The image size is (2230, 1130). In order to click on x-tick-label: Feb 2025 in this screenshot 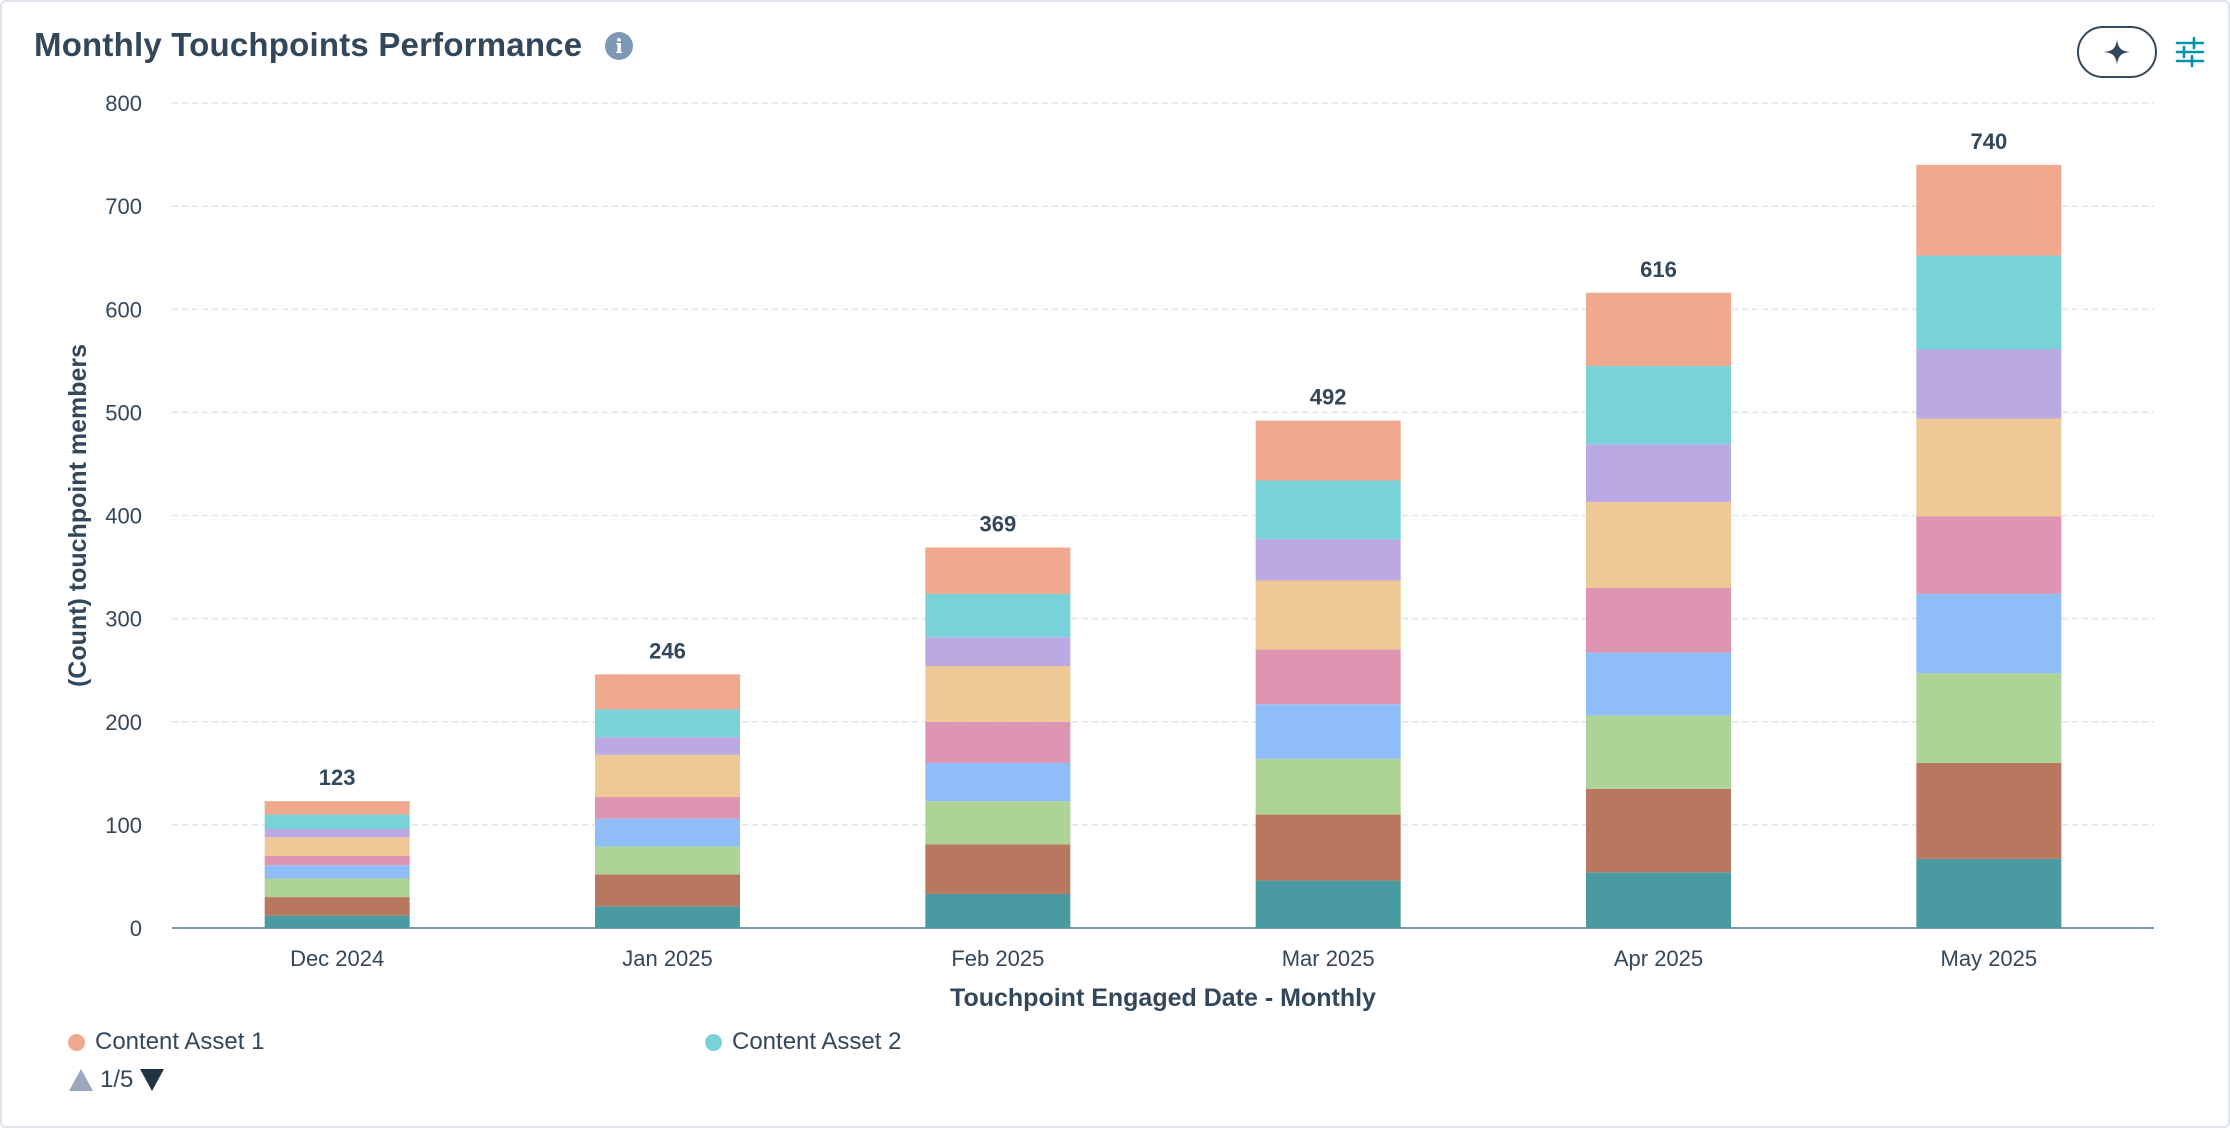, I will do `click(997, 958)`.